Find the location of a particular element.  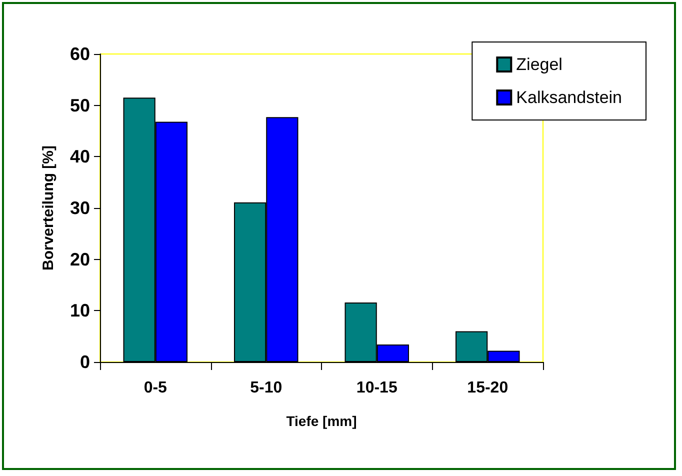

x-tick-label: 10-15 is located at coordinates (377, 388).